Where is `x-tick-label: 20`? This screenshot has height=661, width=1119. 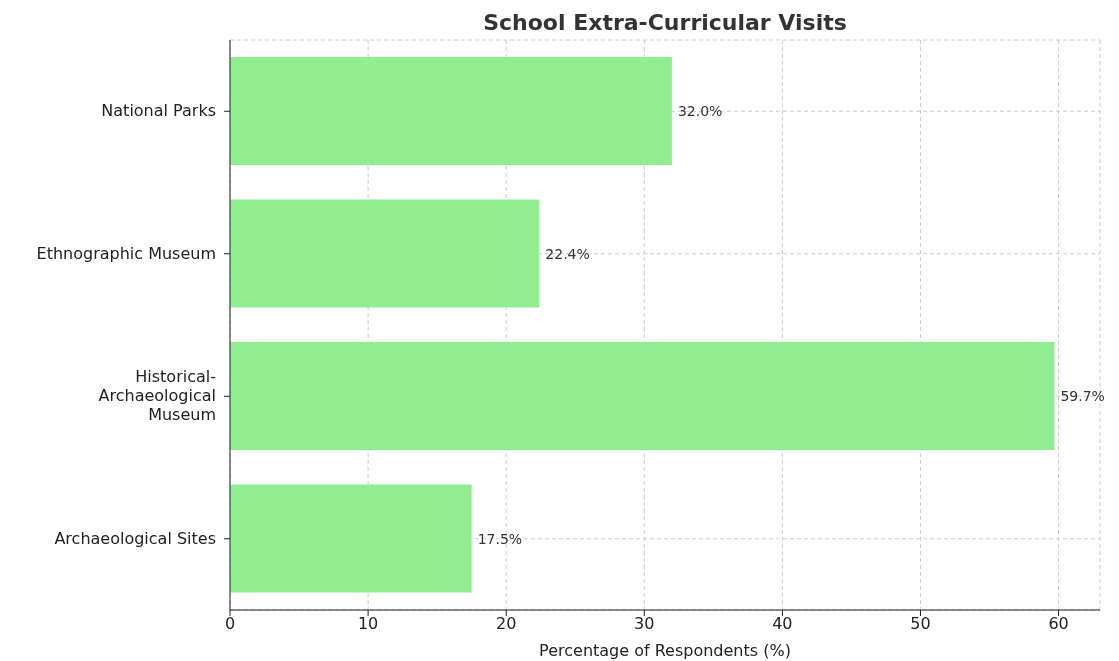 x-tick-label: 20 is located at coordinates (506, 624).